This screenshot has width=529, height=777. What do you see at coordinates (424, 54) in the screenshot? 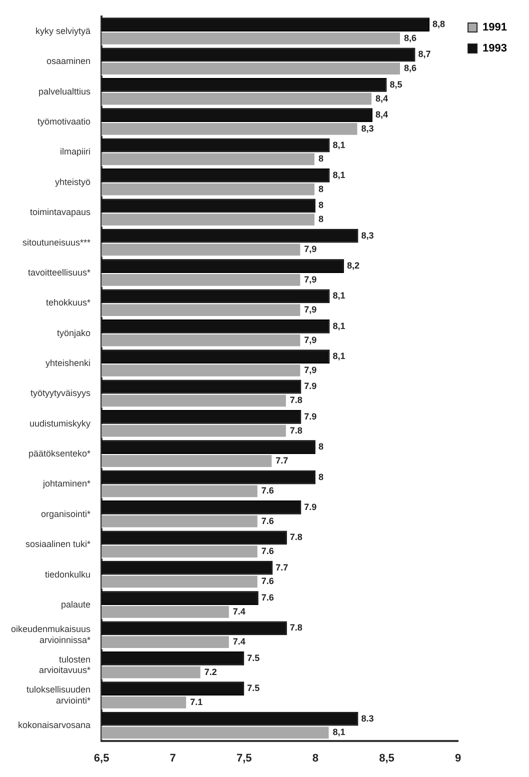
I see `data-label: 8,7` at bounding box center [424, 54].